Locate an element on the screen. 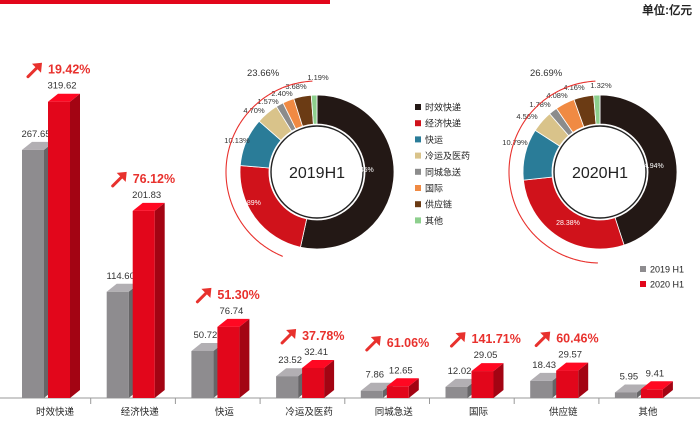 The image size is (700, 428). growth-label: 19.42% is located at coordinates (69, 70).